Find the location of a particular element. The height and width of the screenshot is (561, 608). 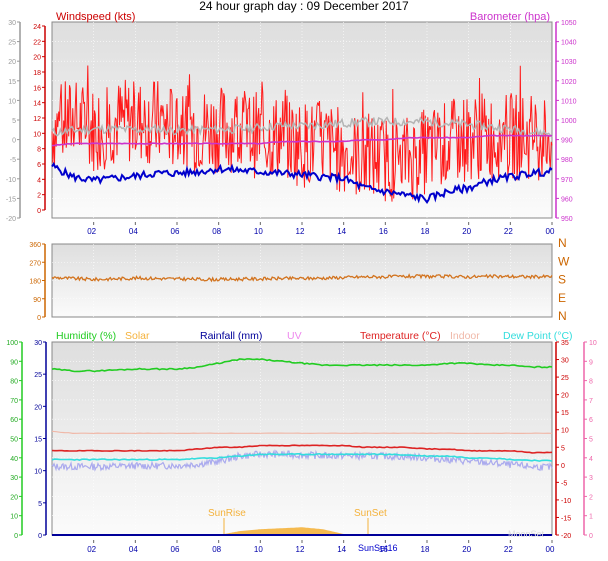

x-tick-label: 00 is located at coordinates (550, 549).